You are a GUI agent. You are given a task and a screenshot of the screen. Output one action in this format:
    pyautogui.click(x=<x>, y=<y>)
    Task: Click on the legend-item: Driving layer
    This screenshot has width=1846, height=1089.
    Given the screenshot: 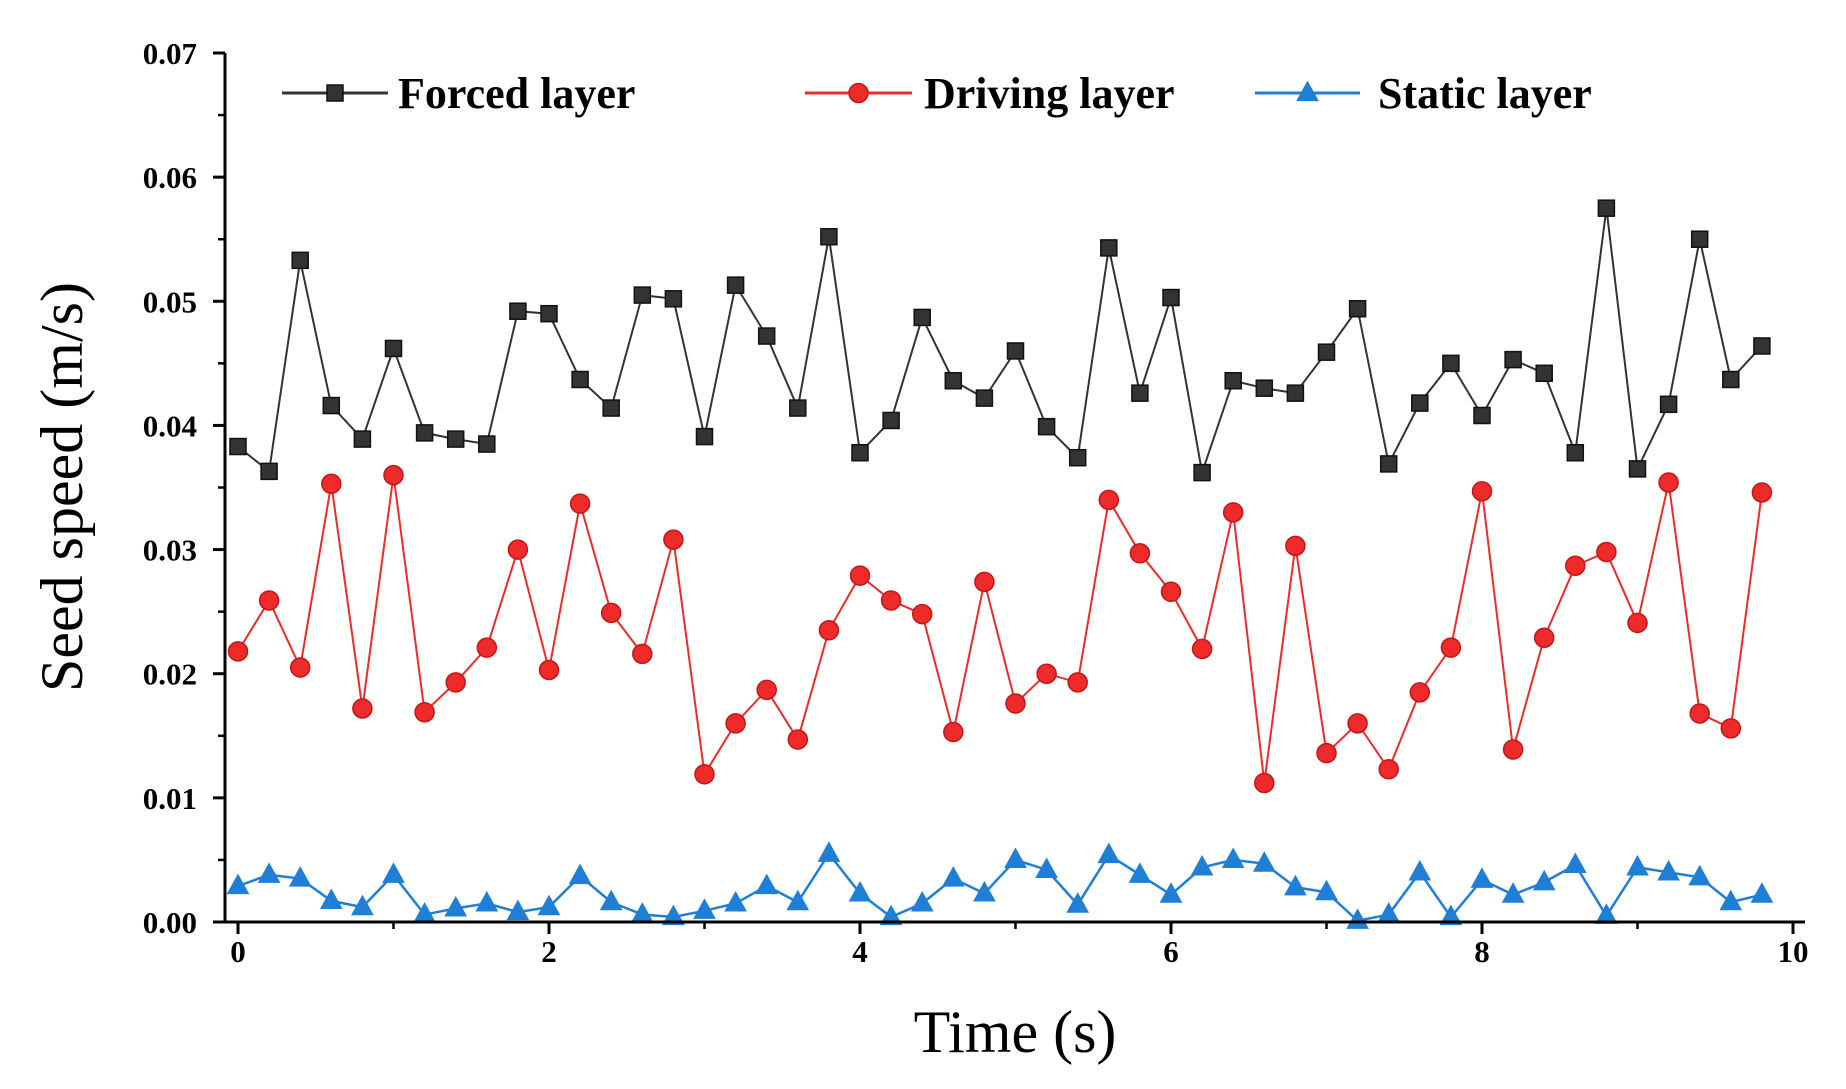 What is the action you would take?
    pyautogui.click(x=990, y=93)
    